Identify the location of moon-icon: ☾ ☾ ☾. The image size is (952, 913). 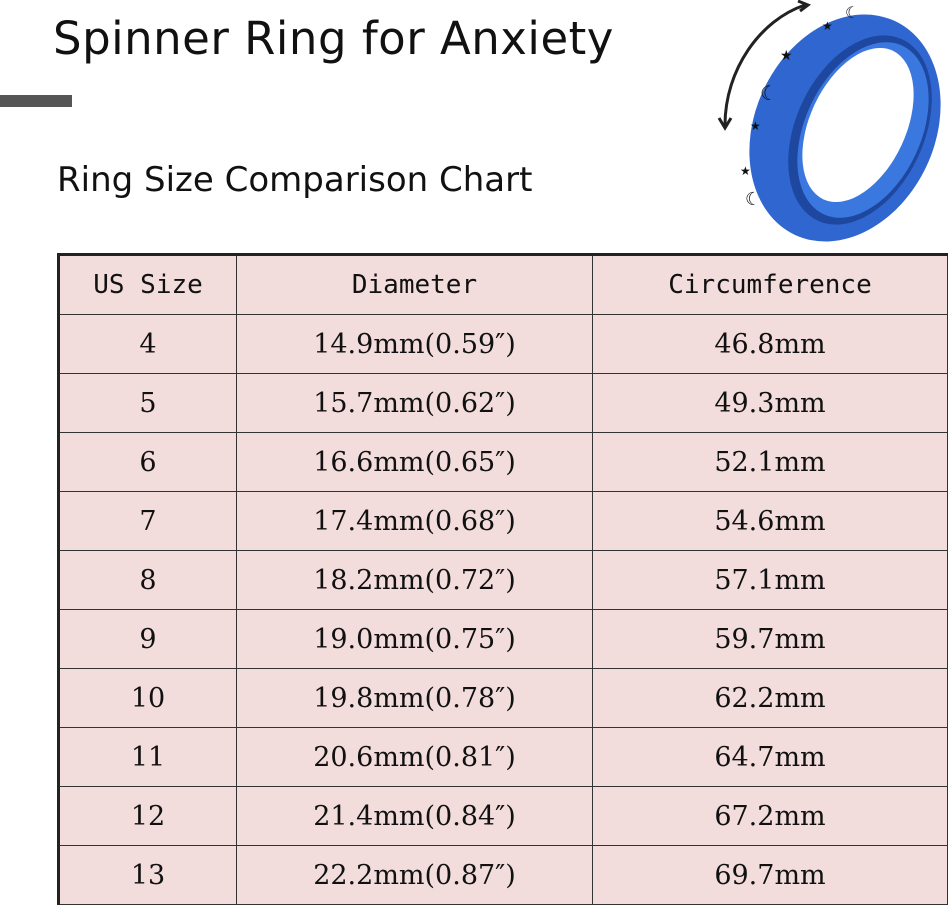
(802, 106).